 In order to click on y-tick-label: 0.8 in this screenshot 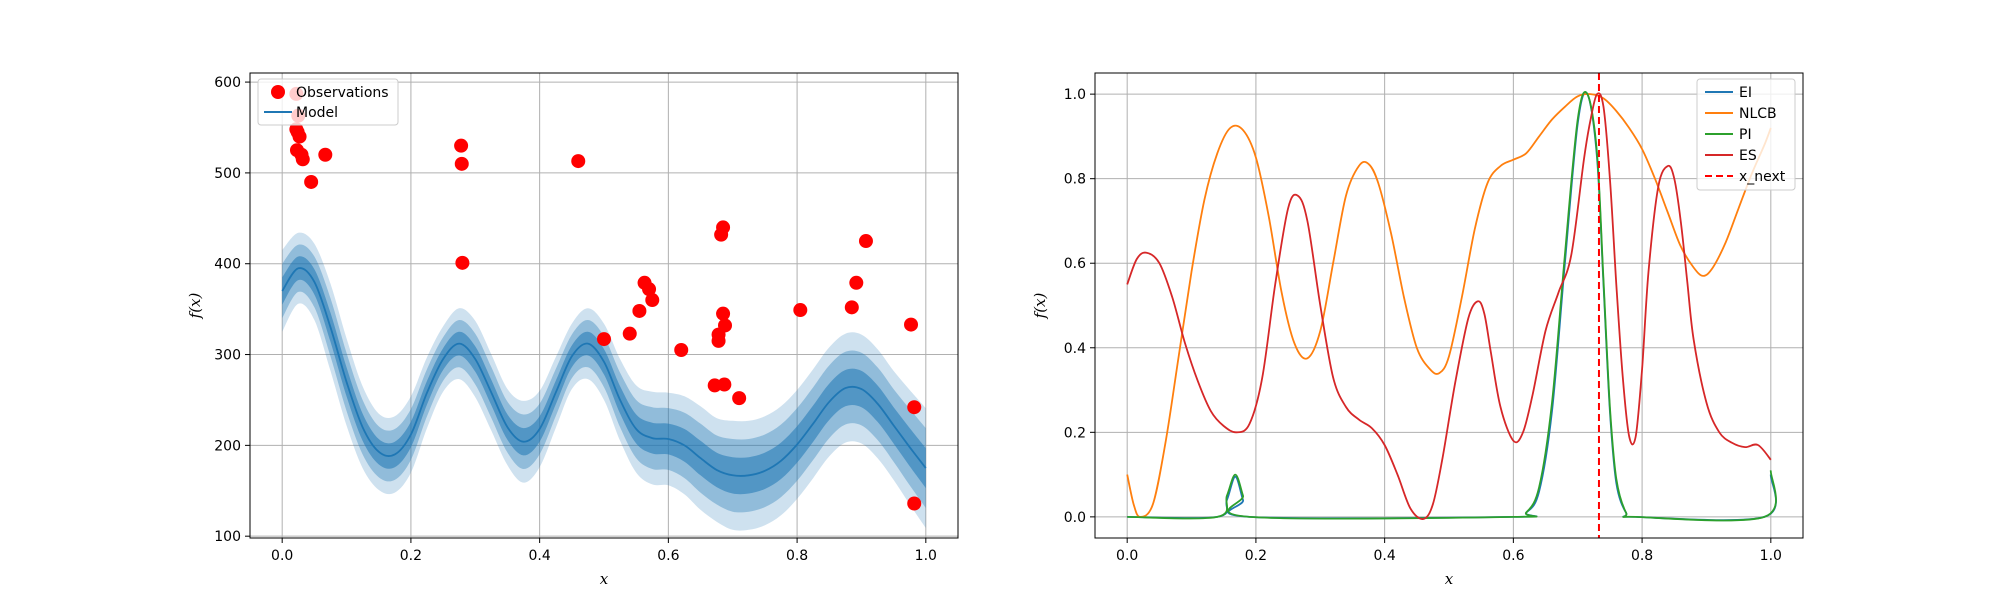, I will do `click(1075, 180)`.